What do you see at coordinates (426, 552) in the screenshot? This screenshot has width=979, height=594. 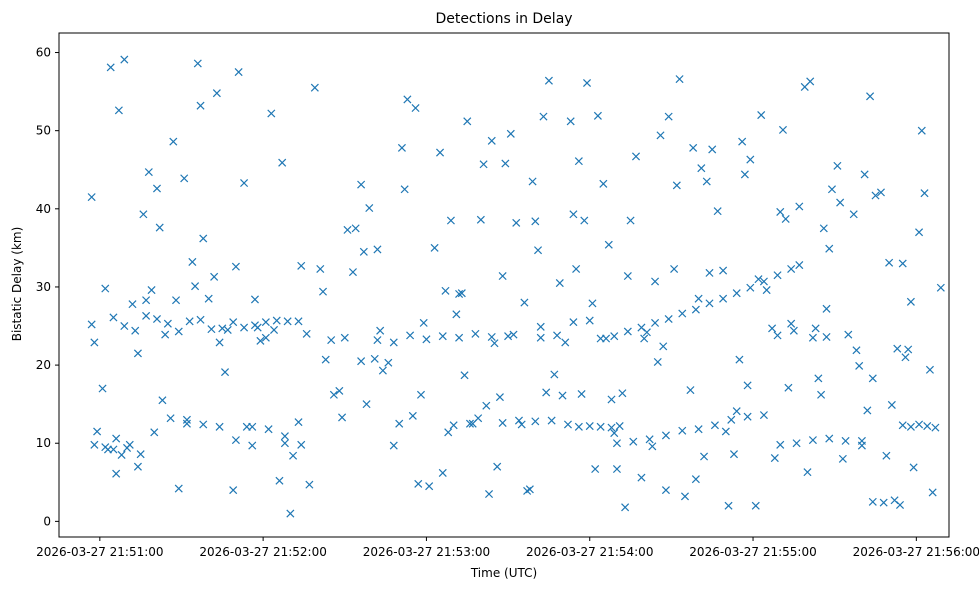 I see `x-tick-label: 2026-03-27 21:53:00` at bounding box center [426, 552].